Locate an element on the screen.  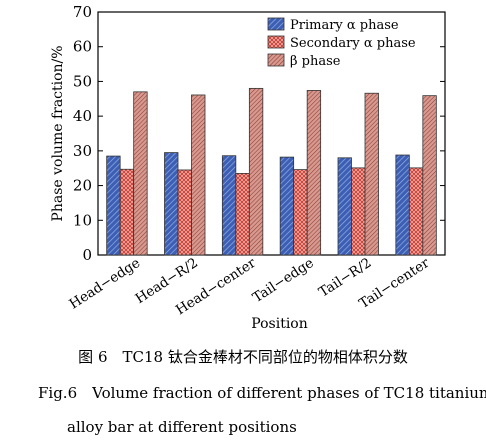
legend: Primary α phase Secondary α phase β phase is located at coordinates (341, 43).